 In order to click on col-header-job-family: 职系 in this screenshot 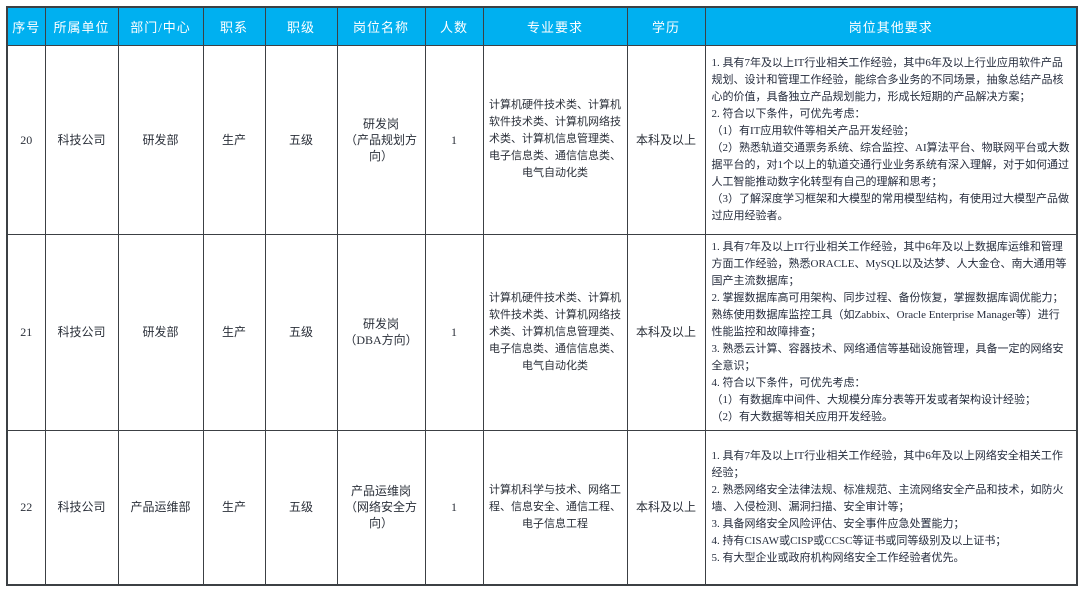, I will do `click(234, 26)`.